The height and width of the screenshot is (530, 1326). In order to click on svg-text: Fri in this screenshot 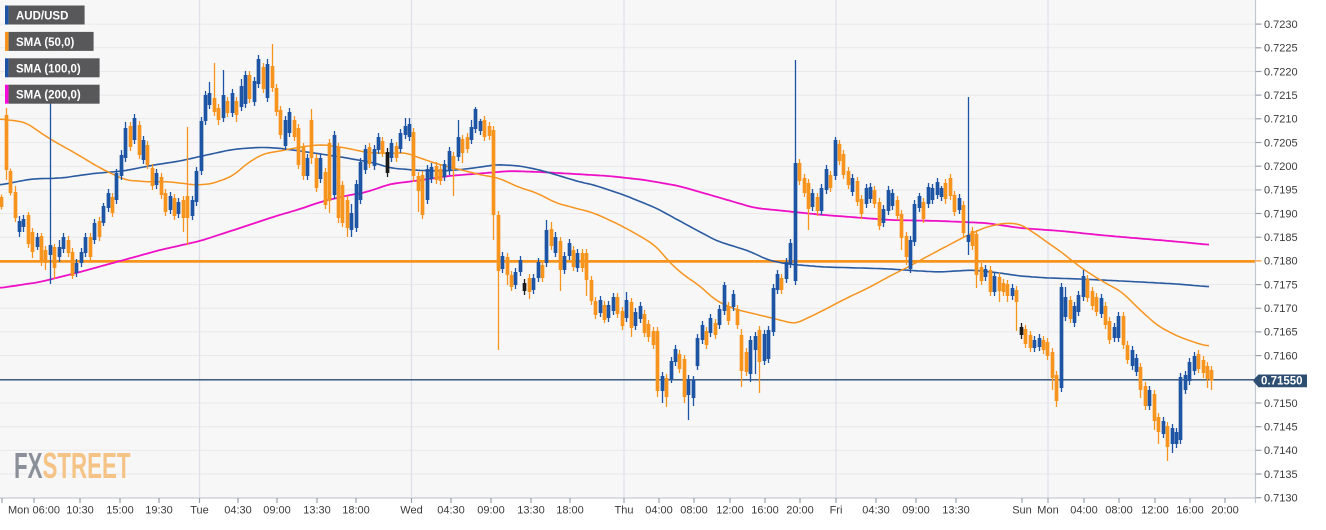, I will do `click(836, 511)`.